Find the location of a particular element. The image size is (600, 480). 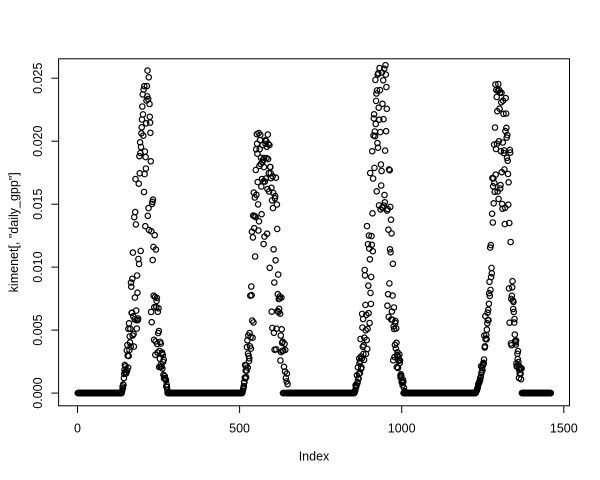

svg-text: 0 is located at coordinates (77, 428).